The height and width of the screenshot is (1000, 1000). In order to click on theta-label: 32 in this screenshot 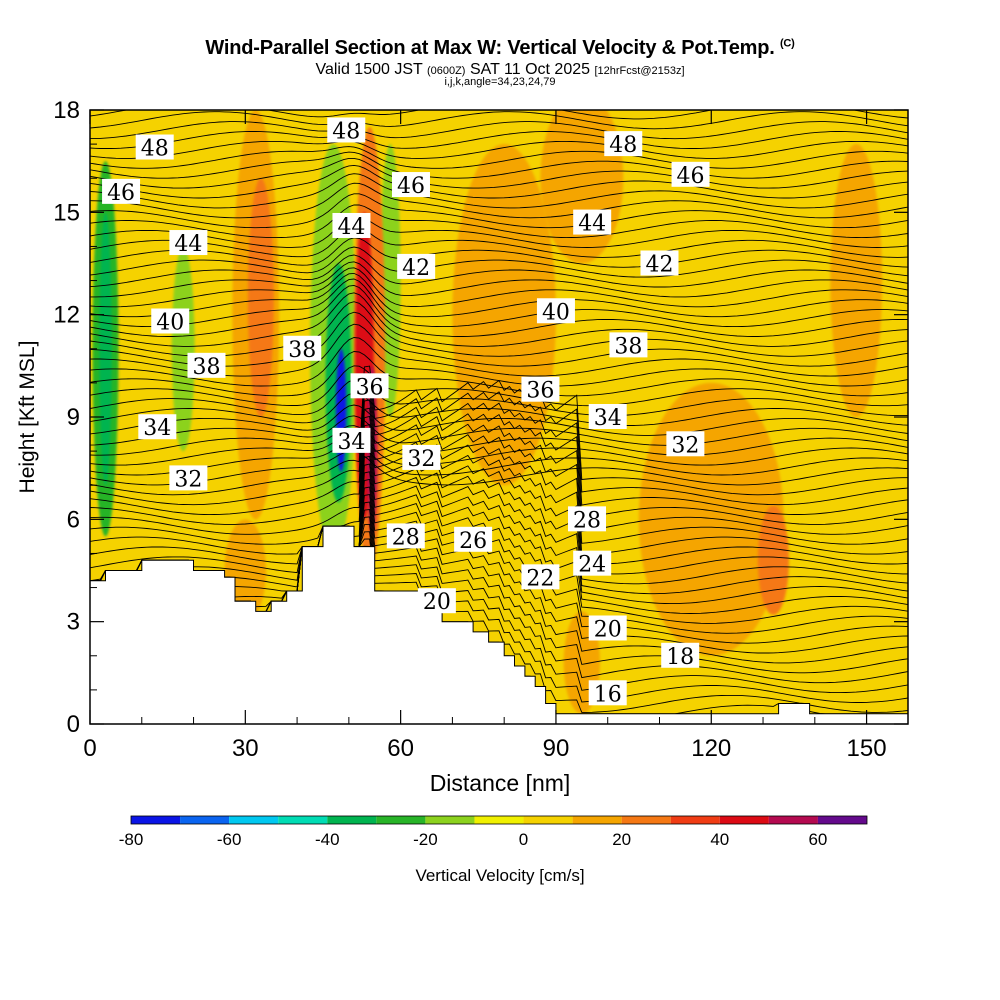, I will do `click(685, 444)`.